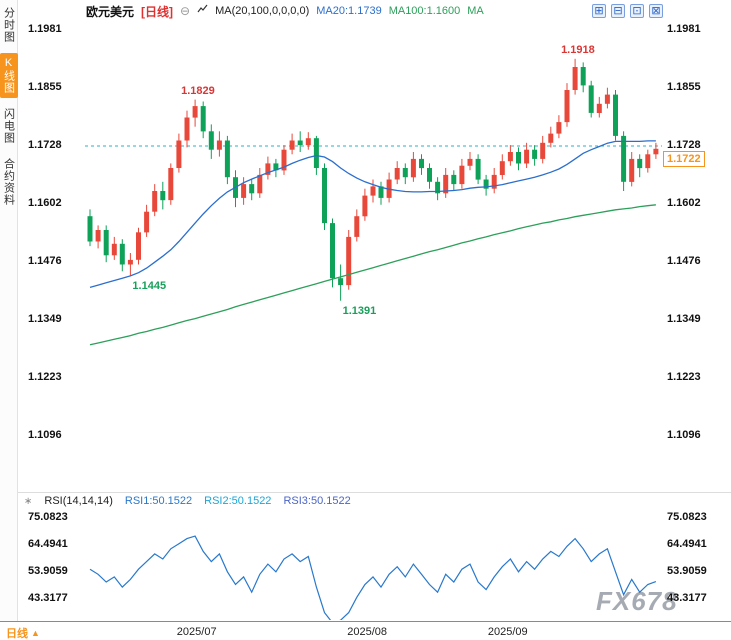  What do you see at coordinates (684, 145) in the screenshot?
I see `y-axis-label-right: 1.1728` at bounding box center [684, 145].